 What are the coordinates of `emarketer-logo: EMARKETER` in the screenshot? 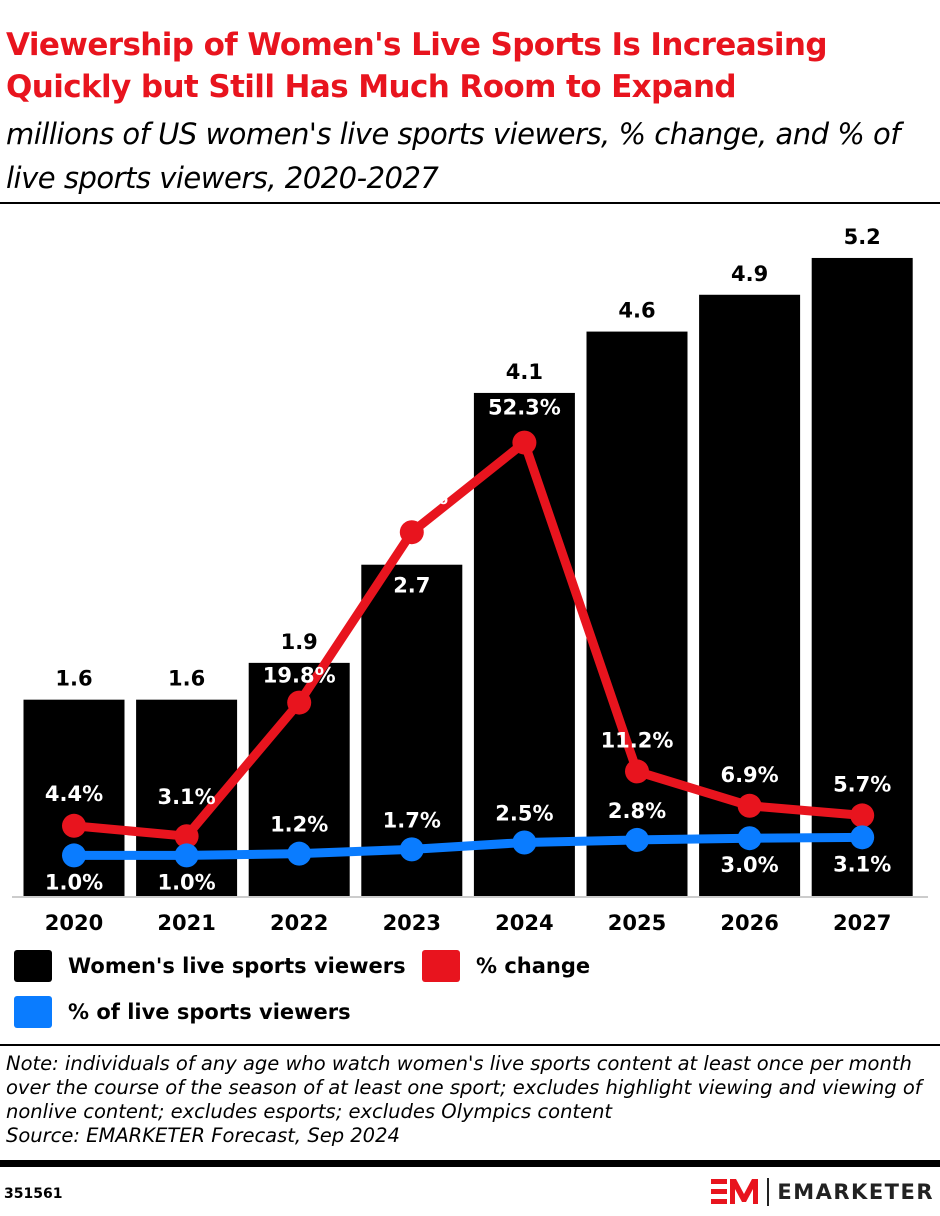 It's located at (822, 1192).